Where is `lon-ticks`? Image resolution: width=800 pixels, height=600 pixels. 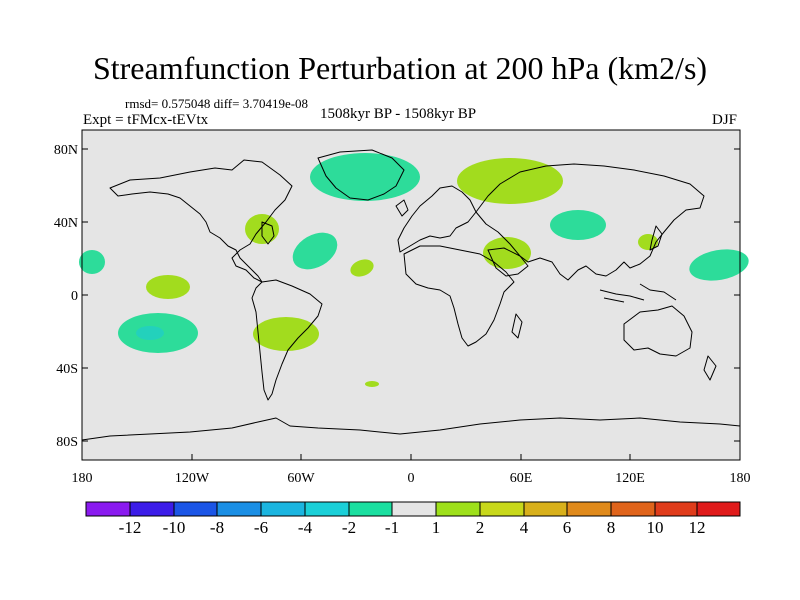 lon-ticks is located at coordinates (411, 457).